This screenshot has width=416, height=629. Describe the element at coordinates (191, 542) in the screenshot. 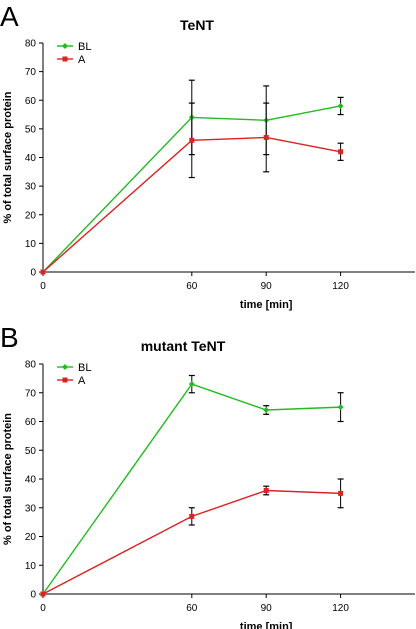

I see `series-line` at that location.